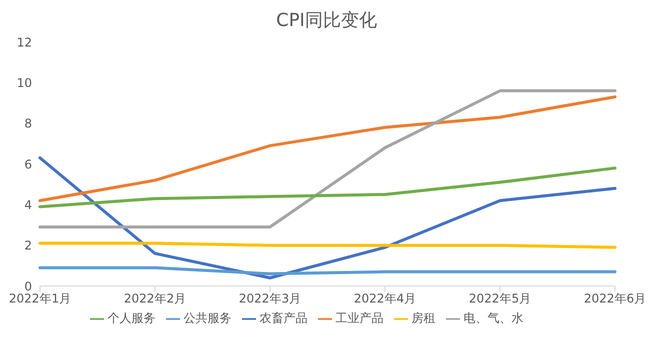 The width and height of the screenshot is (653, 346). I want to click on y-tick-label: 6, so click(28, 164).